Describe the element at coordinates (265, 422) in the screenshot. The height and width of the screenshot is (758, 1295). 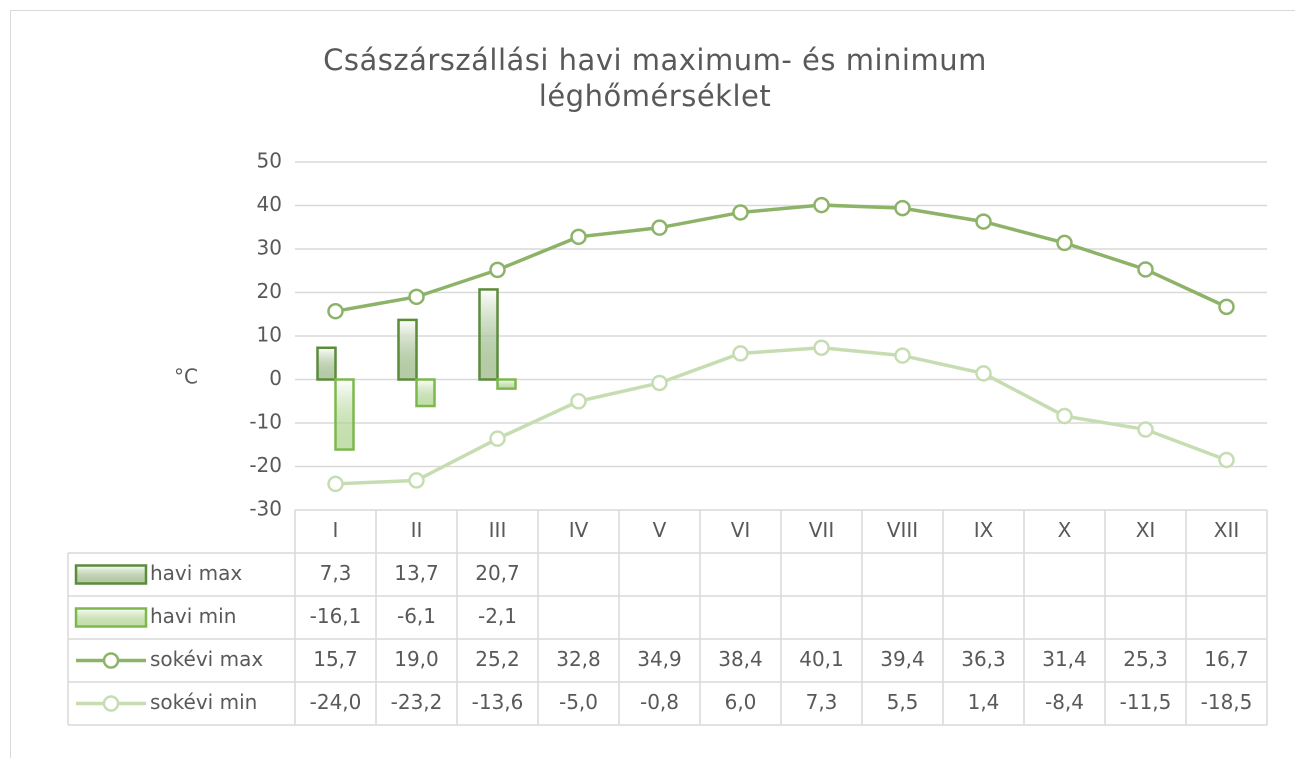
I see `y-tick-label: -10` at that location.